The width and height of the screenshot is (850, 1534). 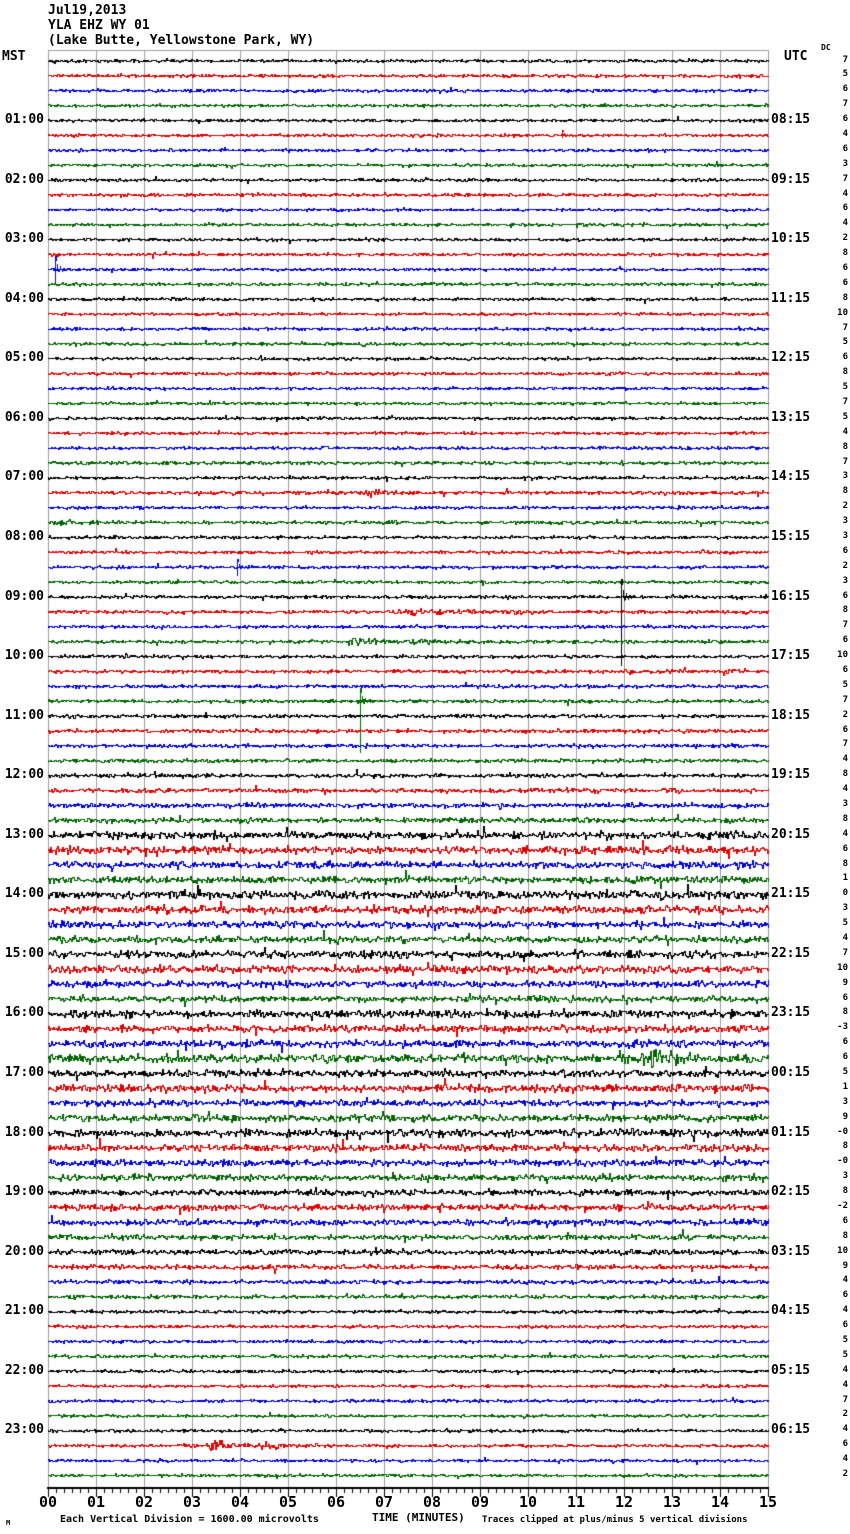 I want to click on utc-hour-label: 06:15, so click(x=791, y=1430).